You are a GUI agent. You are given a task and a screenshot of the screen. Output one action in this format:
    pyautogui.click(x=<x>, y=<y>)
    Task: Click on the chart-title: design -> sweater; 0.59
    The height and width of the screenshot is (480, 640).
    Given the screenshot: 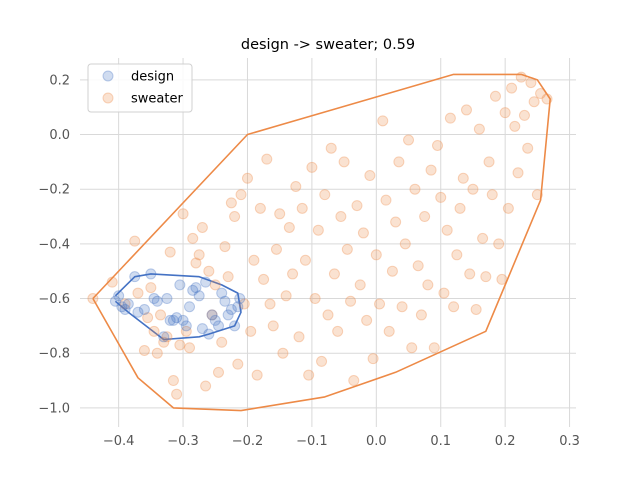 What is the action you would take?
    pyautogui.click(x=328, y=45)
    